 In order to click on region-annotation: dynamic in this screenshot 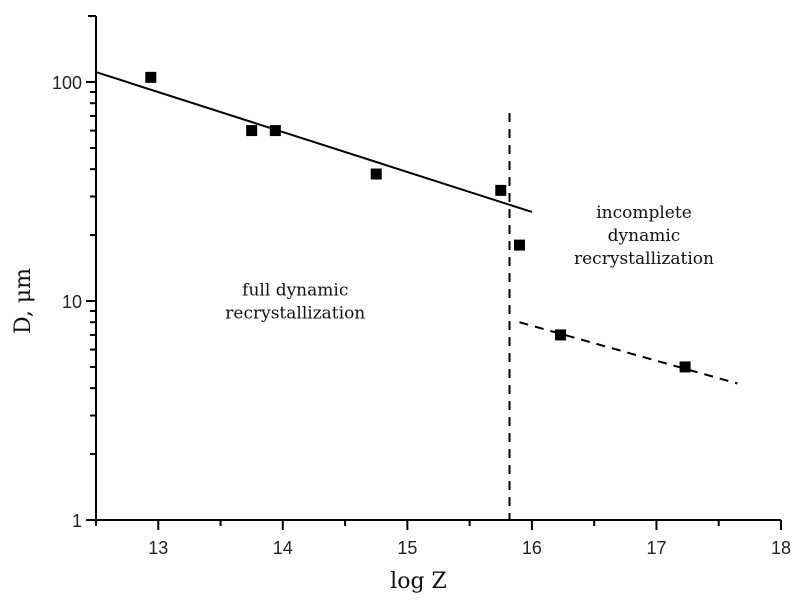, I will do `click(644, 236)`.